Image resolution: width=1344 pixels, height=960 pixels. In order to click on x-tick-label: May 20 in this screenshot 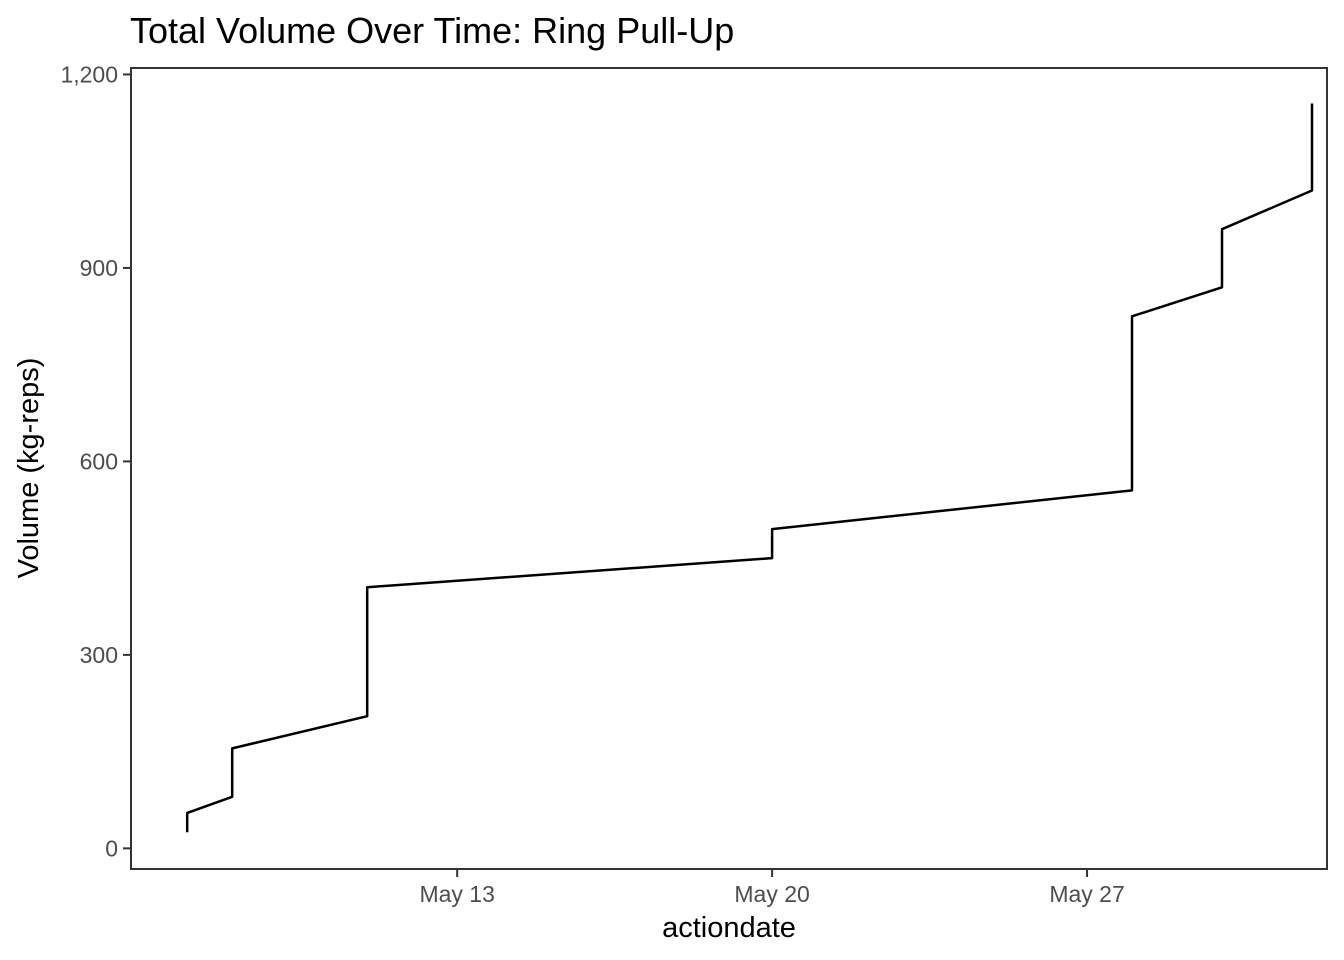, I will do `click(771, 894)`.